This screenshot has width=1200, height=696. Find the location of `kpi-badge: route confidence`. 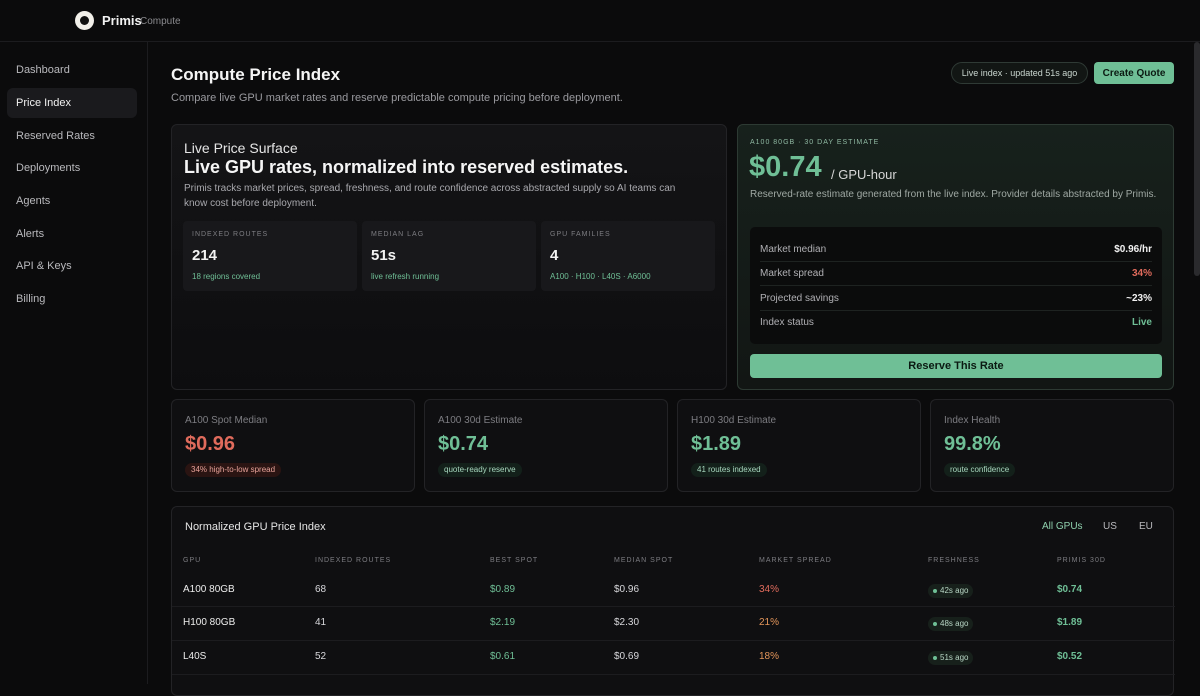

kpi-badge: route confidence is located at coordinates (980, 470).